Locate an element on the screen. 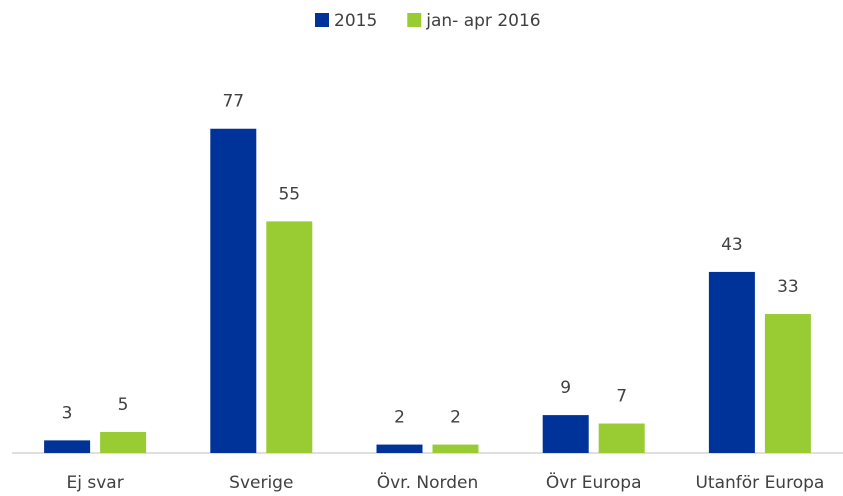 This screenshot has width=843, height=496. data-label: 3 is located at coordinates (67, 413).